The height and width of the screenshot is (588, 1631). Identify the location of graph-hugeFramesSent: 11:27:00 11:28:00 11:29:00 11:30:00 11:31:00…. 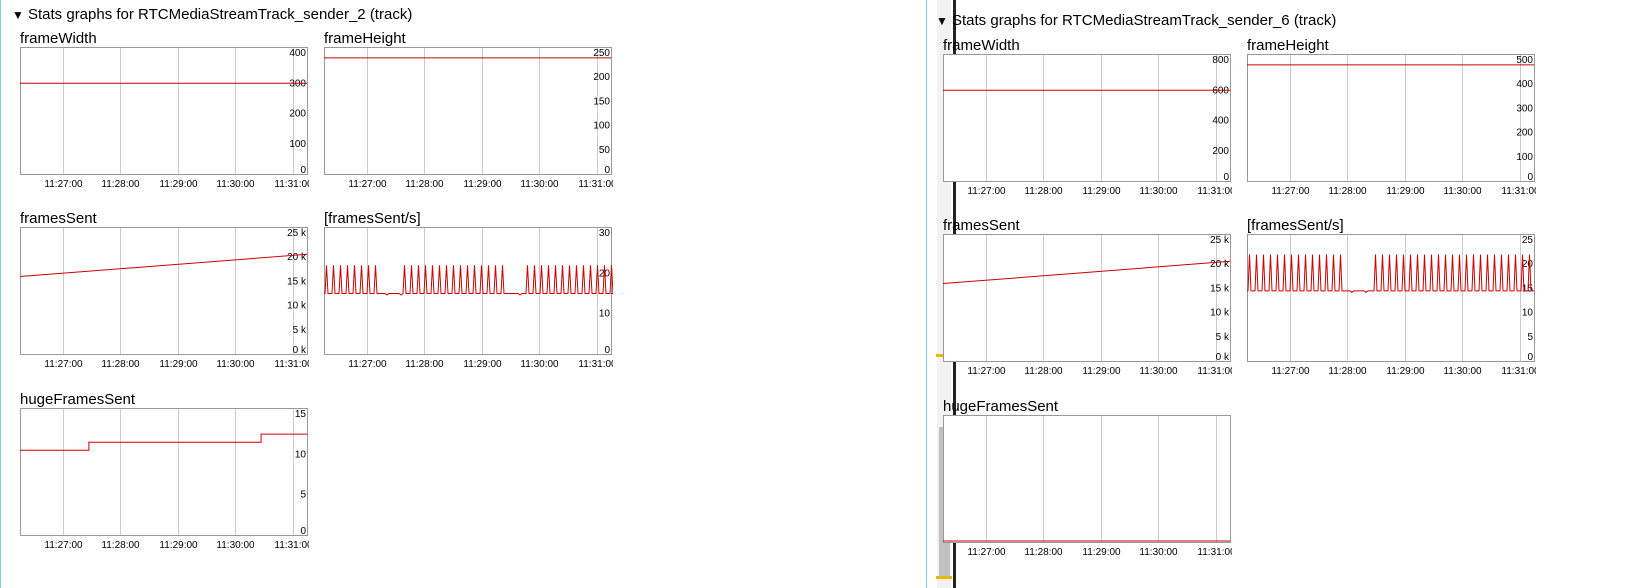
(164, 479).